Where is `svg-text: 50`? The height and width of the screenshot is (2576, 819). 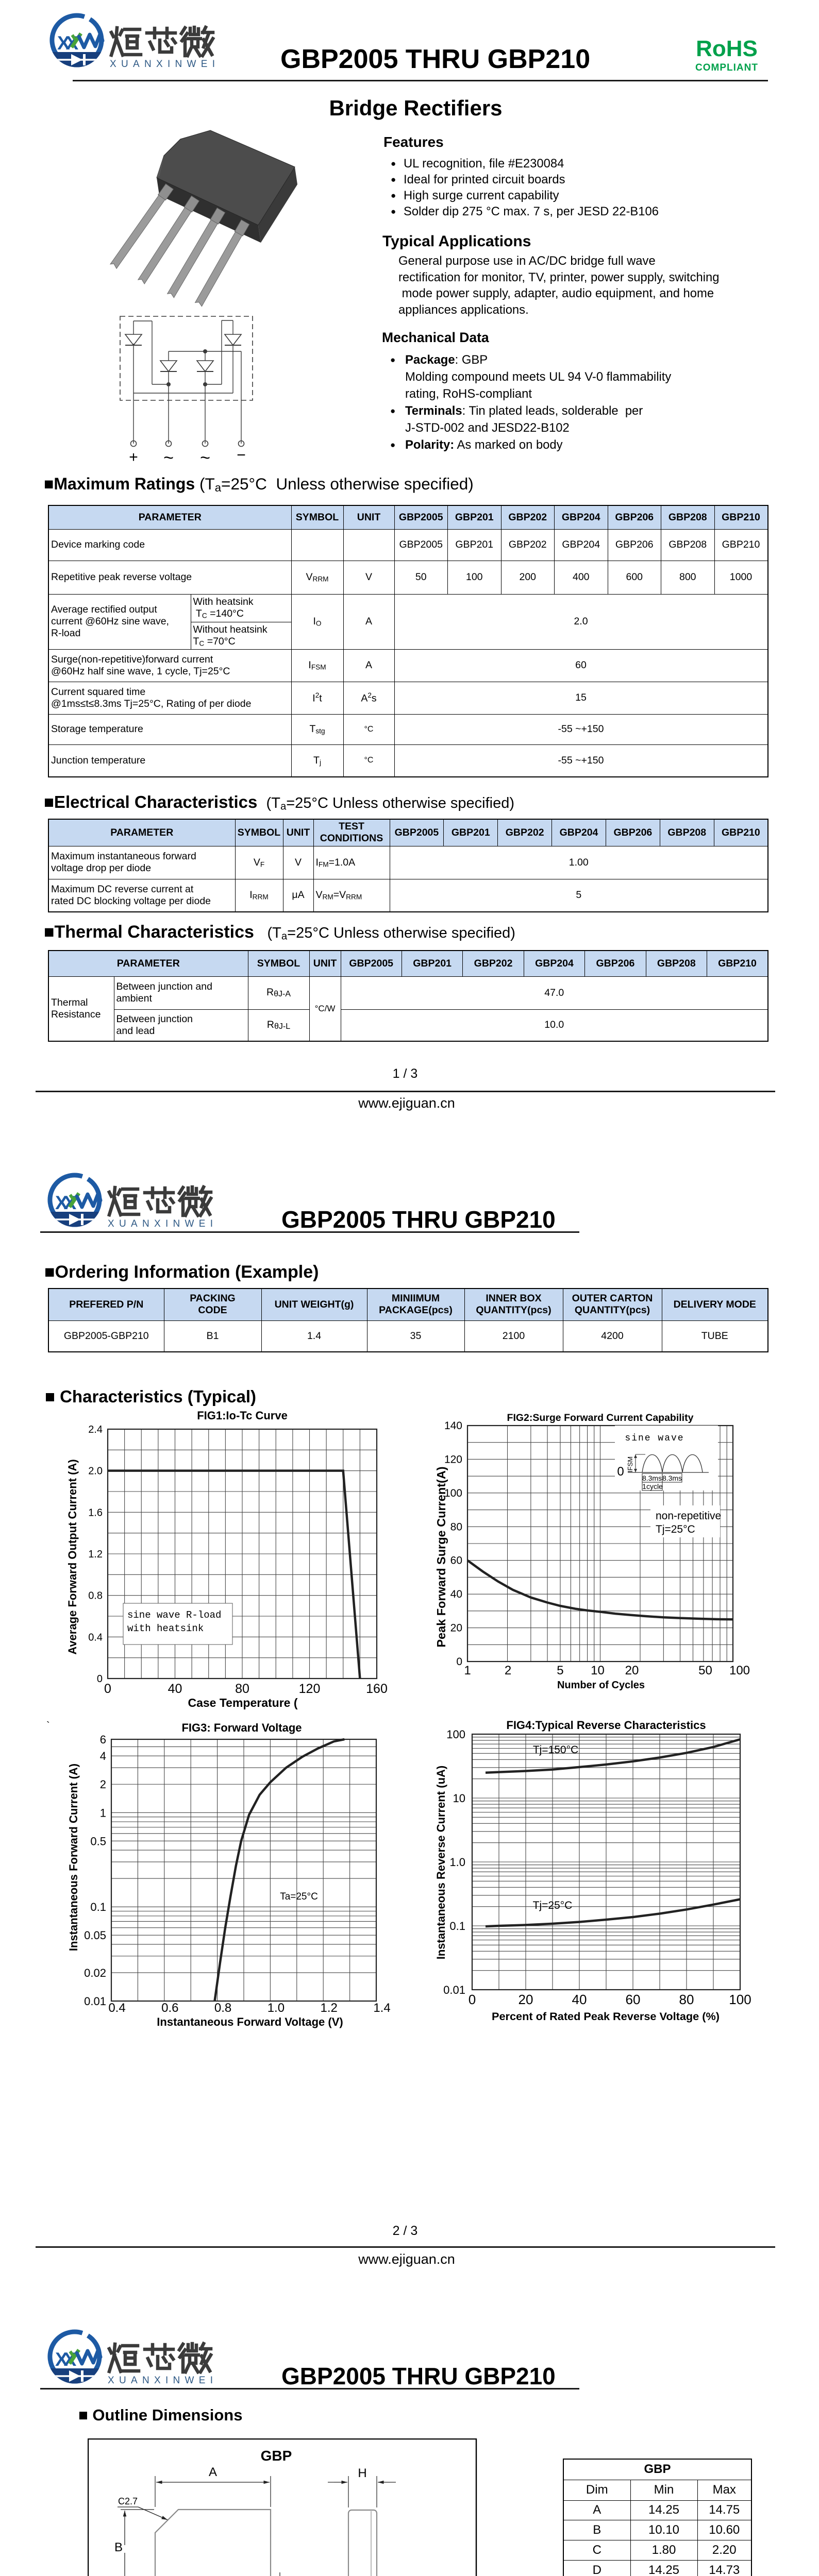 svg-text: 50 is located at coordinates (705, 1670).